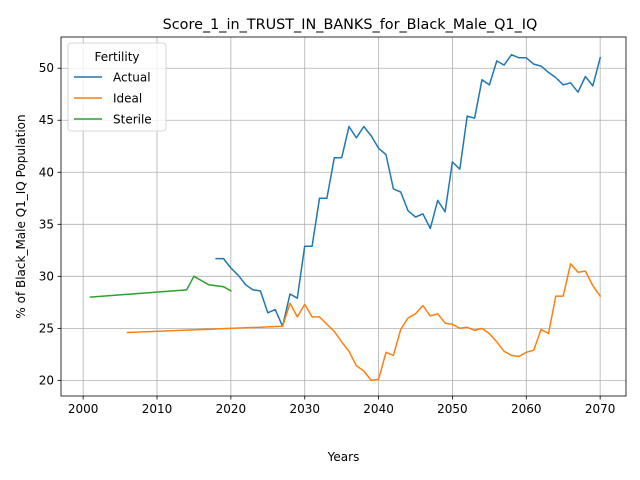 Image resolution: width=640 pixels, height=480 pixels. I want to click on x-tick-label: 2030, so click(304, 409).